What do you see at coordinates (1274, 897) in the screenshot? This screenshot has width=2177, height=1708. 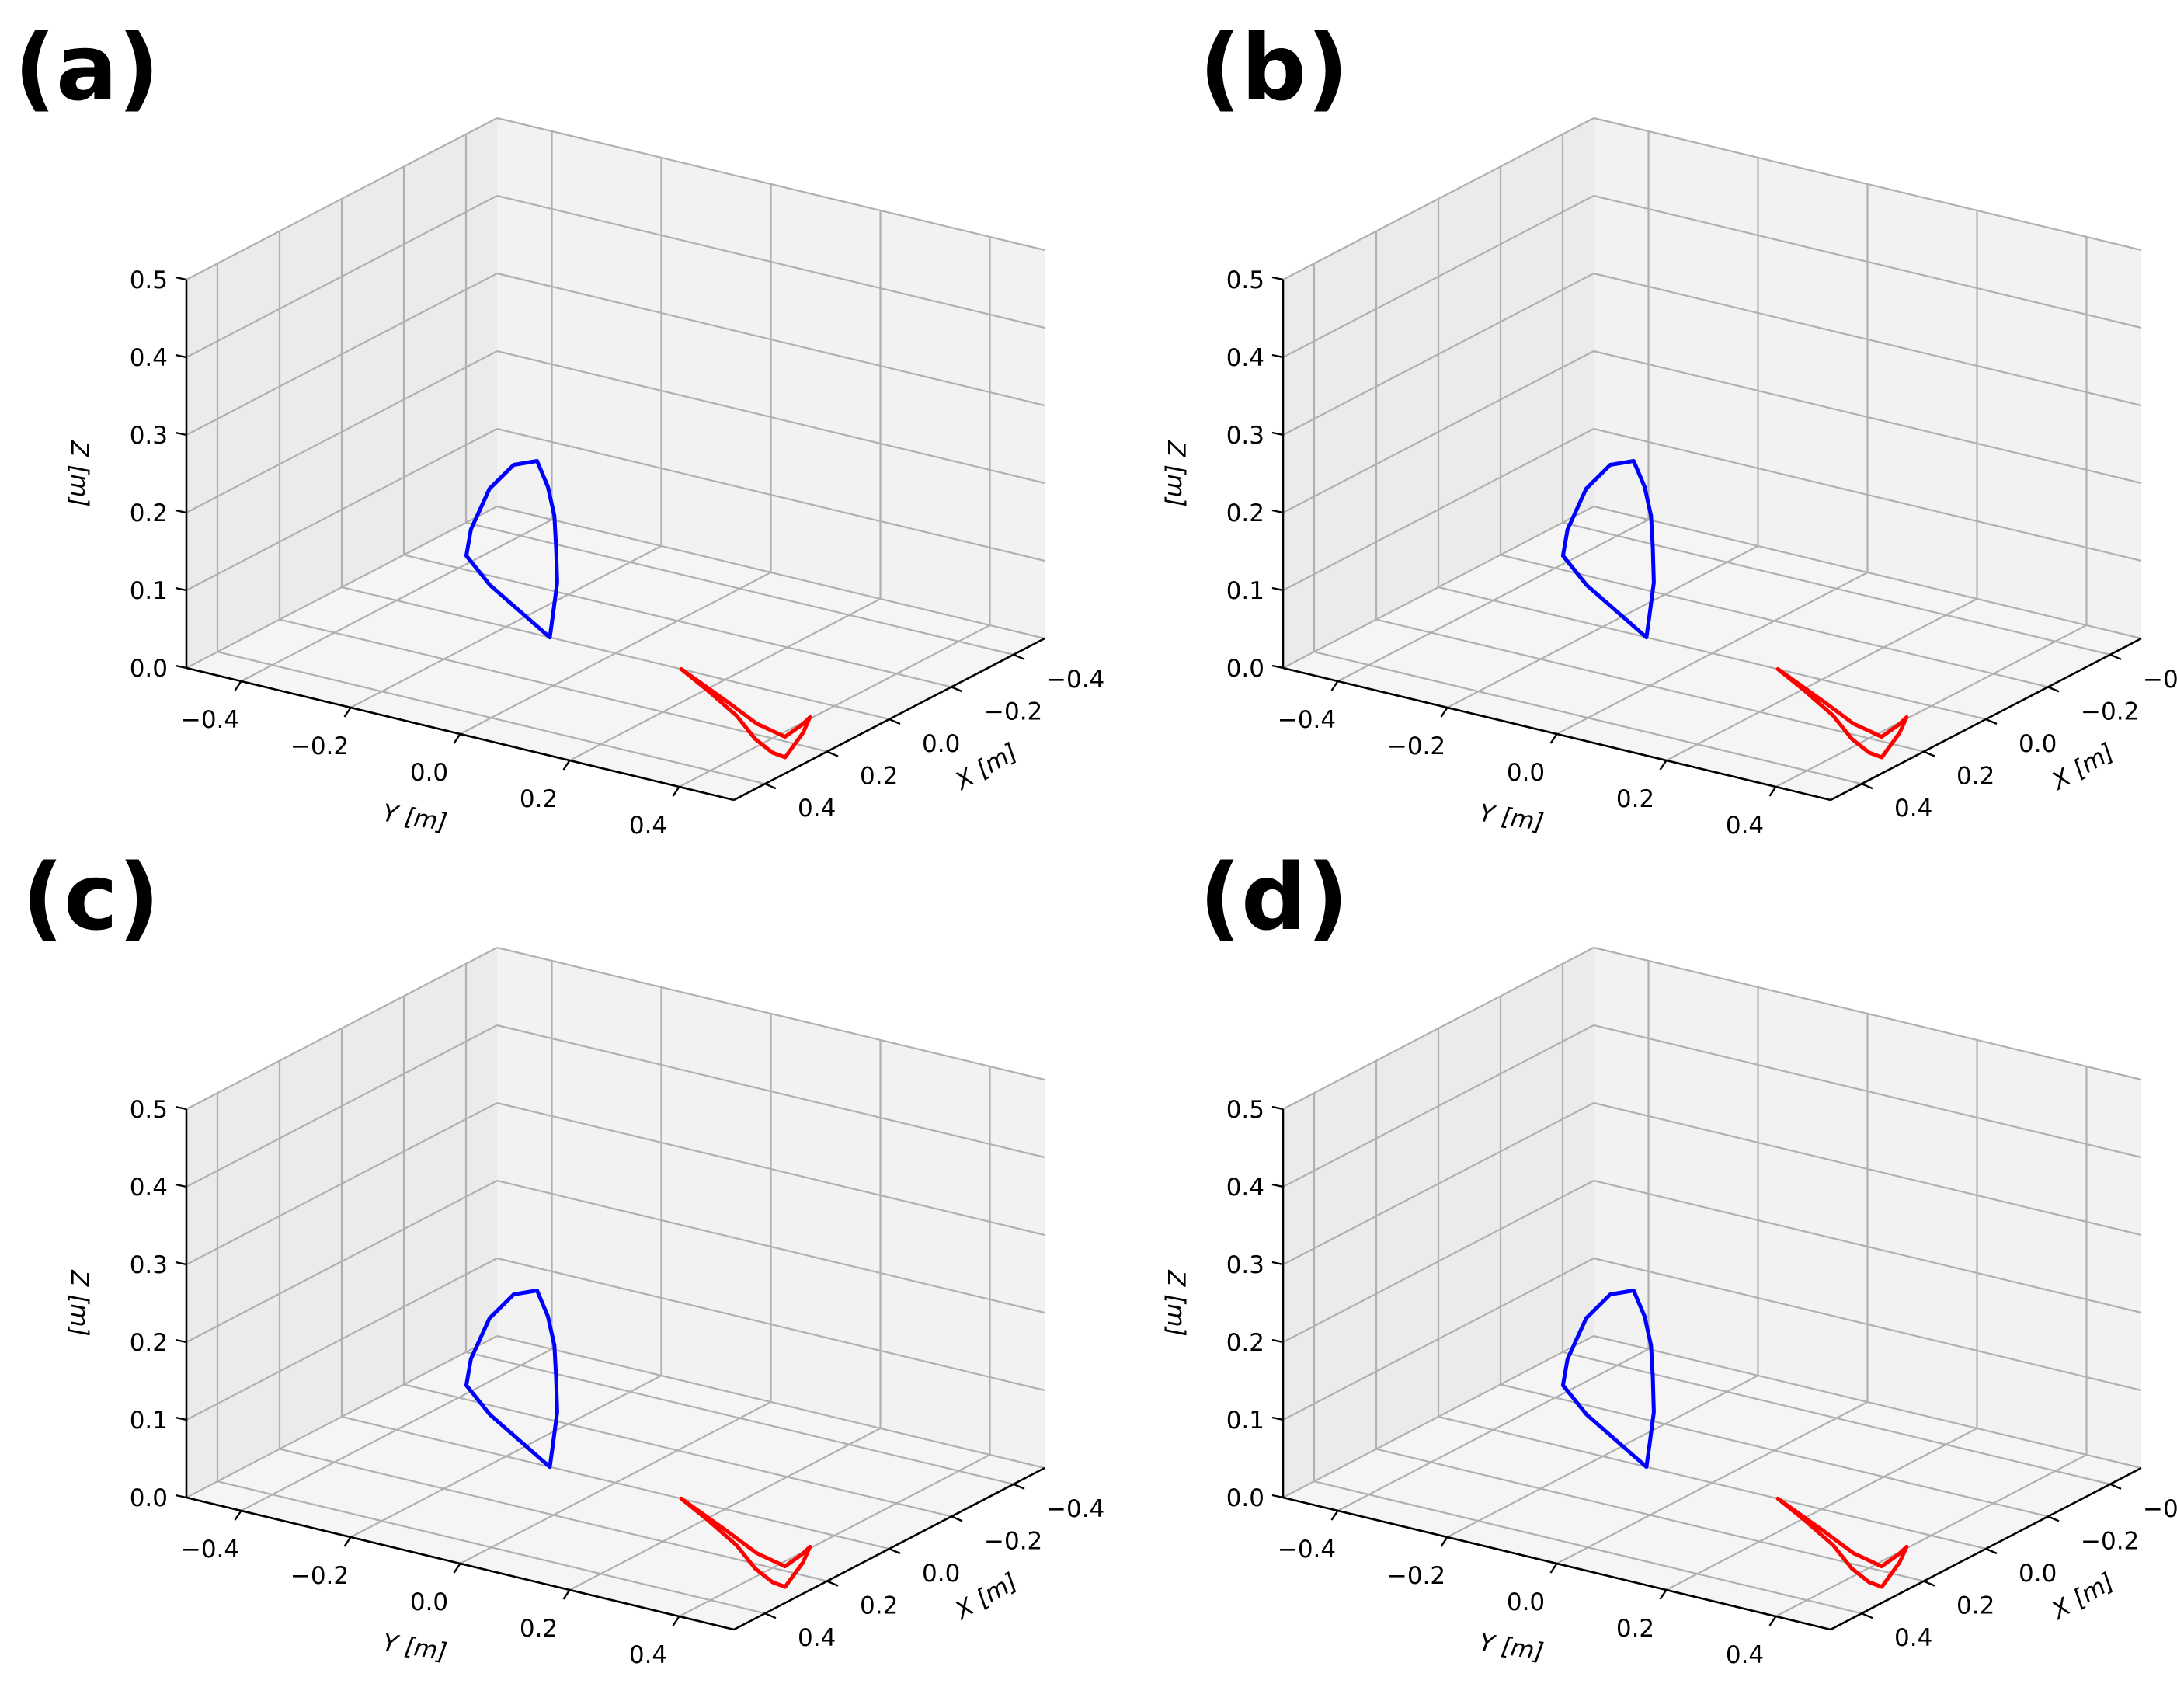 I see `panel-label: (d)` at bounding box center [1274, 897].